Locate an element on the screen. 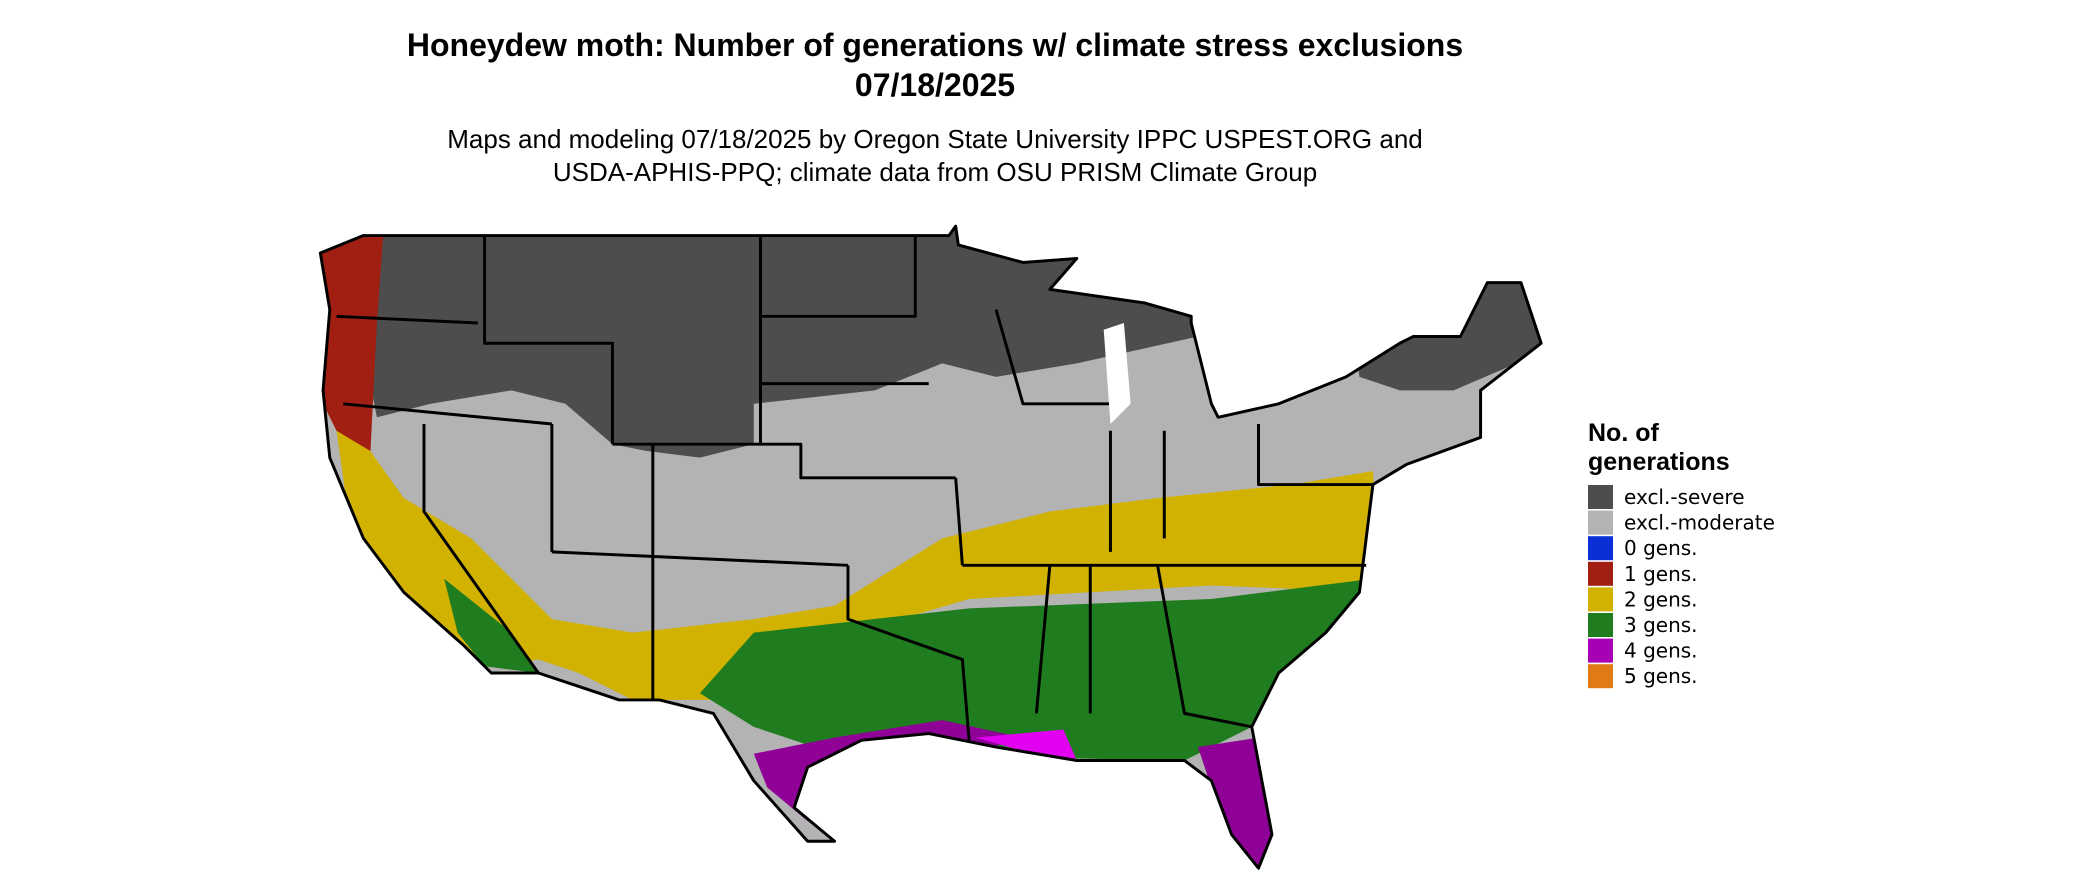  legend-label: 0 gens. is located at coordinates (1661, 548).